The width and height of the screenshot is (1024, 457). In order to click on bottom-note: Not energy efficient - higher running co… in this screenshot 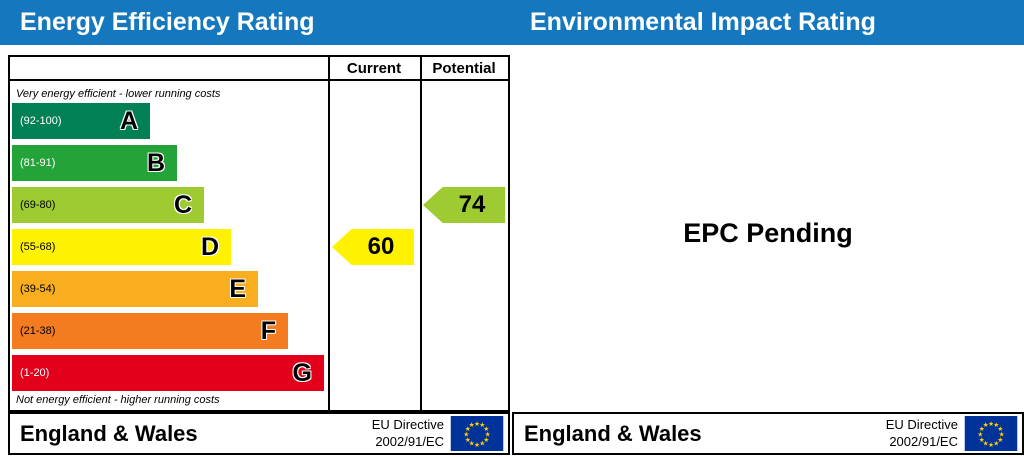, I will do `click(118, 400)`.